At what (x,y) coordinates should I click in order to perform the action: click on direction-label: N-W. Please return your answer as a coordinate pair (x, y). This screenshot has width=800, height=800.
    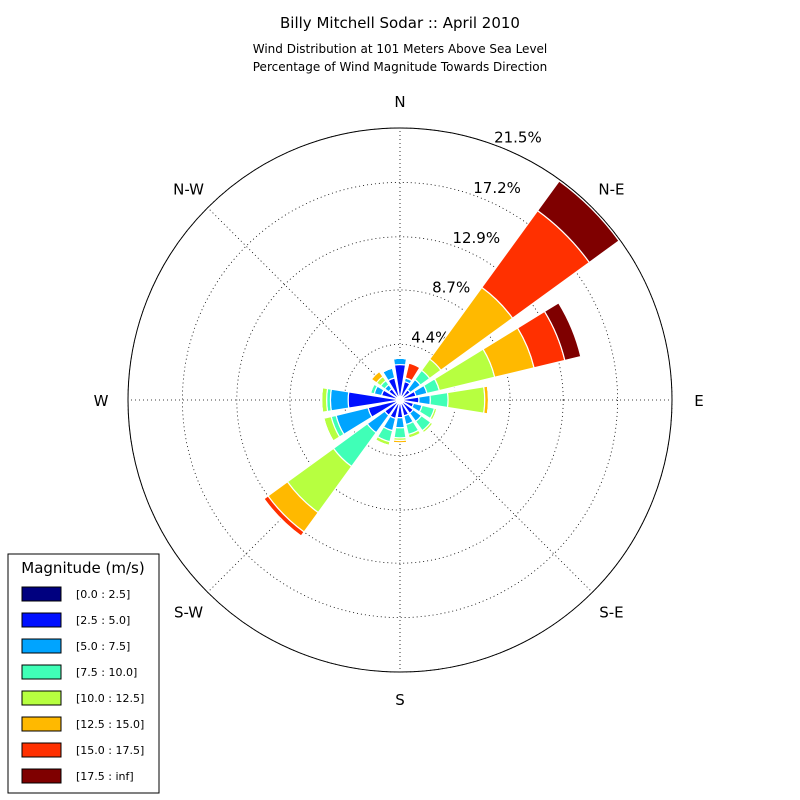
    Looking at the image, I should click on (188, 190).